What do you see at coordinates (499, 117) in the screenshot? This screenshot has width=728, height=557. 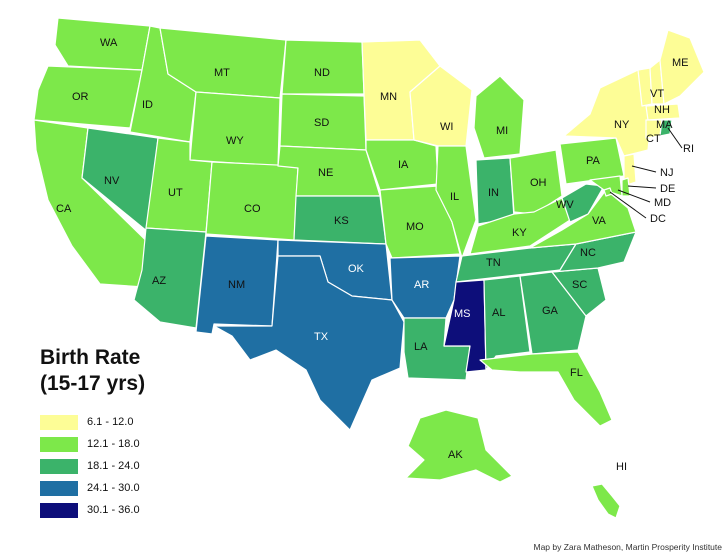 I see `state-mi` at bounding box center [499, 117].